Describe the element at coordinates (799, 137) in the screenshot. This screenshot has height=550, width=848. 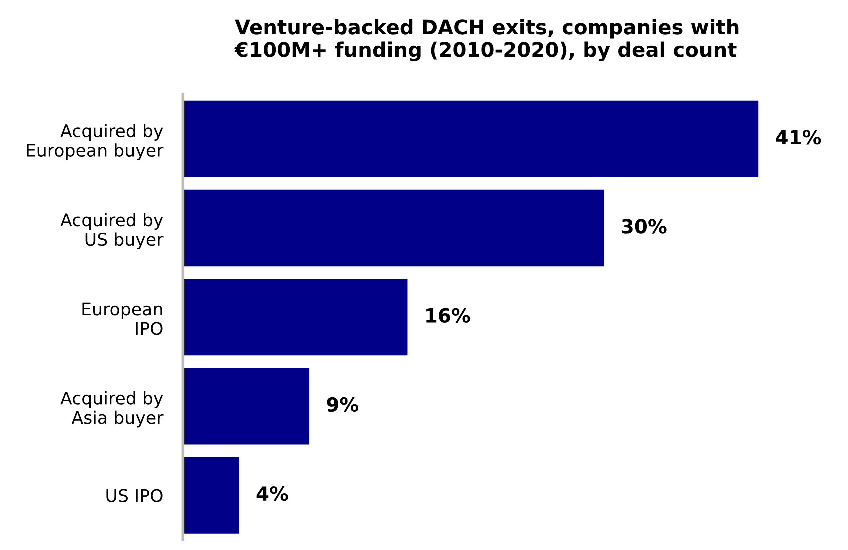
I see `data-label: 41%` at that location.